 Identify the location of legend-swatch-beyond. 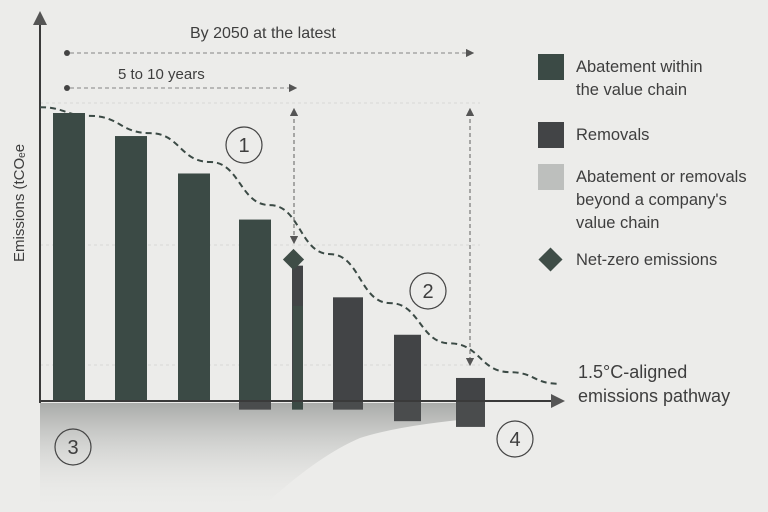
(551, 177).